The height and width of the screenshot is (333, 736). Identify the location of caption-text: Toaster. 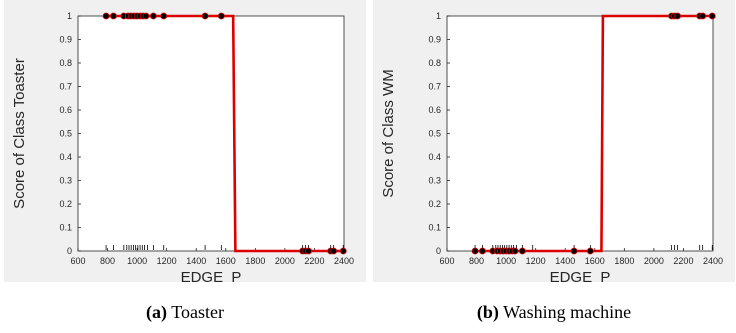
(195, 312).